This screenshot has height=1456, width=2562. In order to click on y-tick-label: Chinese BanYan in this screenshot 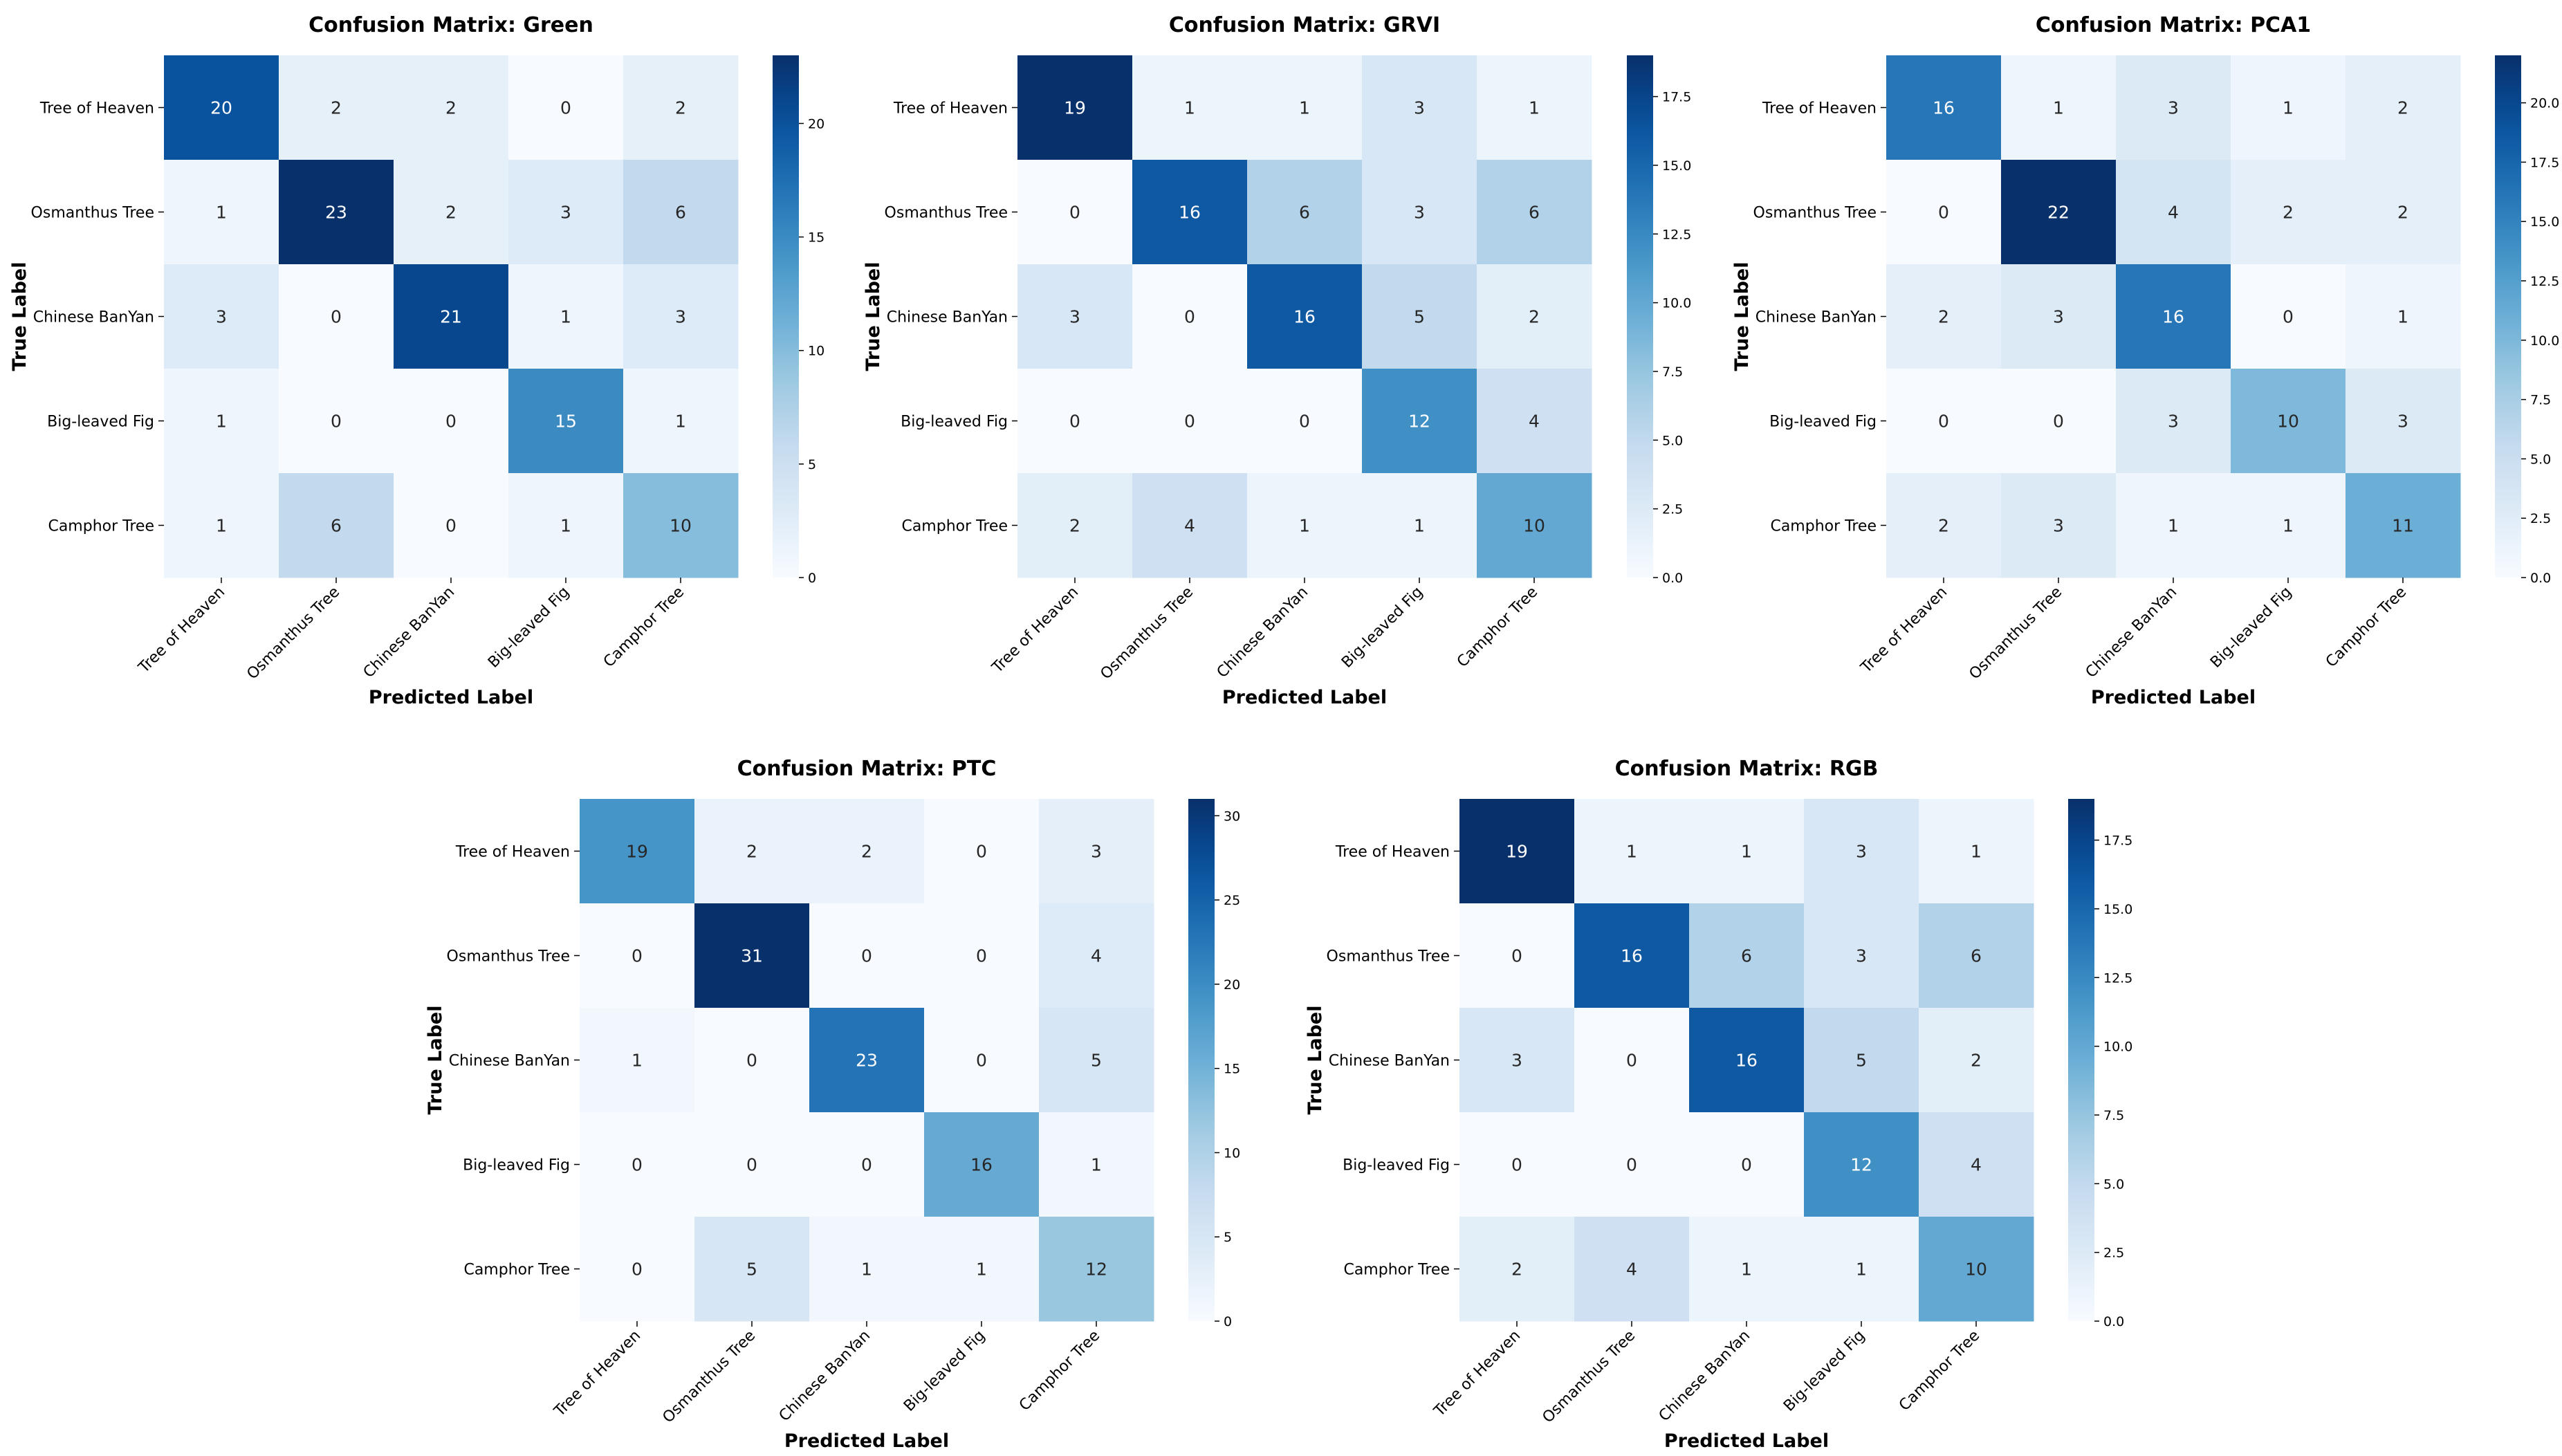, I will do `click(1816, 317)`.